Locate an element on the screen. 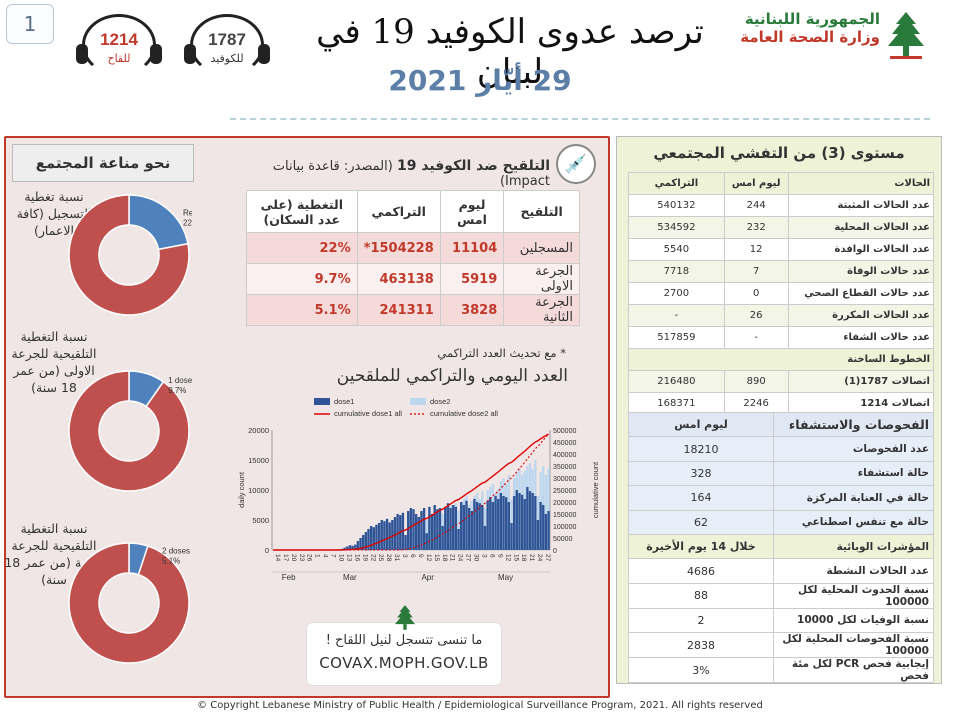 The width and height of the screenshot is (960, 720). x-tick-label: 20 is located at coordinates (293, 558).